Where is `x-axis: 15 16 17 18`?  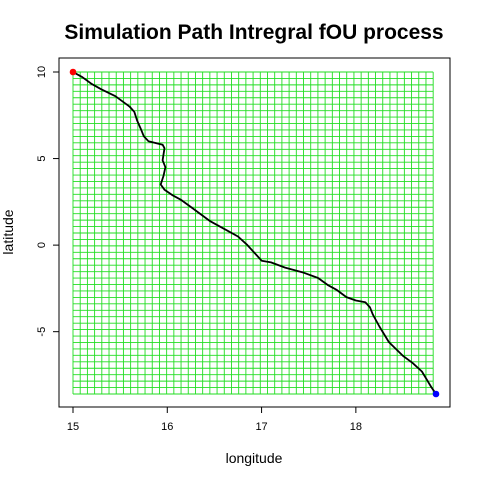
x-axis: 15 16 17 18 is located at coordinates (214, 419).